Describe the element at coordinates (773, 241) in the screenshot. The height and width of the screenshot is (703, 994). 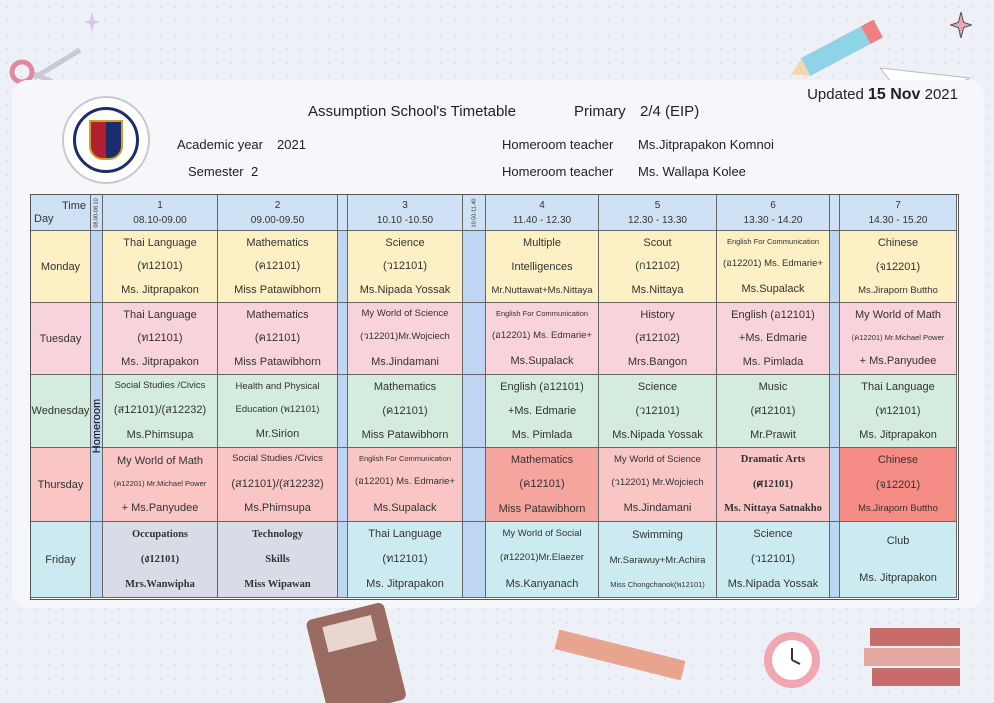
I see `lesson-line: English For Communication` at that location.